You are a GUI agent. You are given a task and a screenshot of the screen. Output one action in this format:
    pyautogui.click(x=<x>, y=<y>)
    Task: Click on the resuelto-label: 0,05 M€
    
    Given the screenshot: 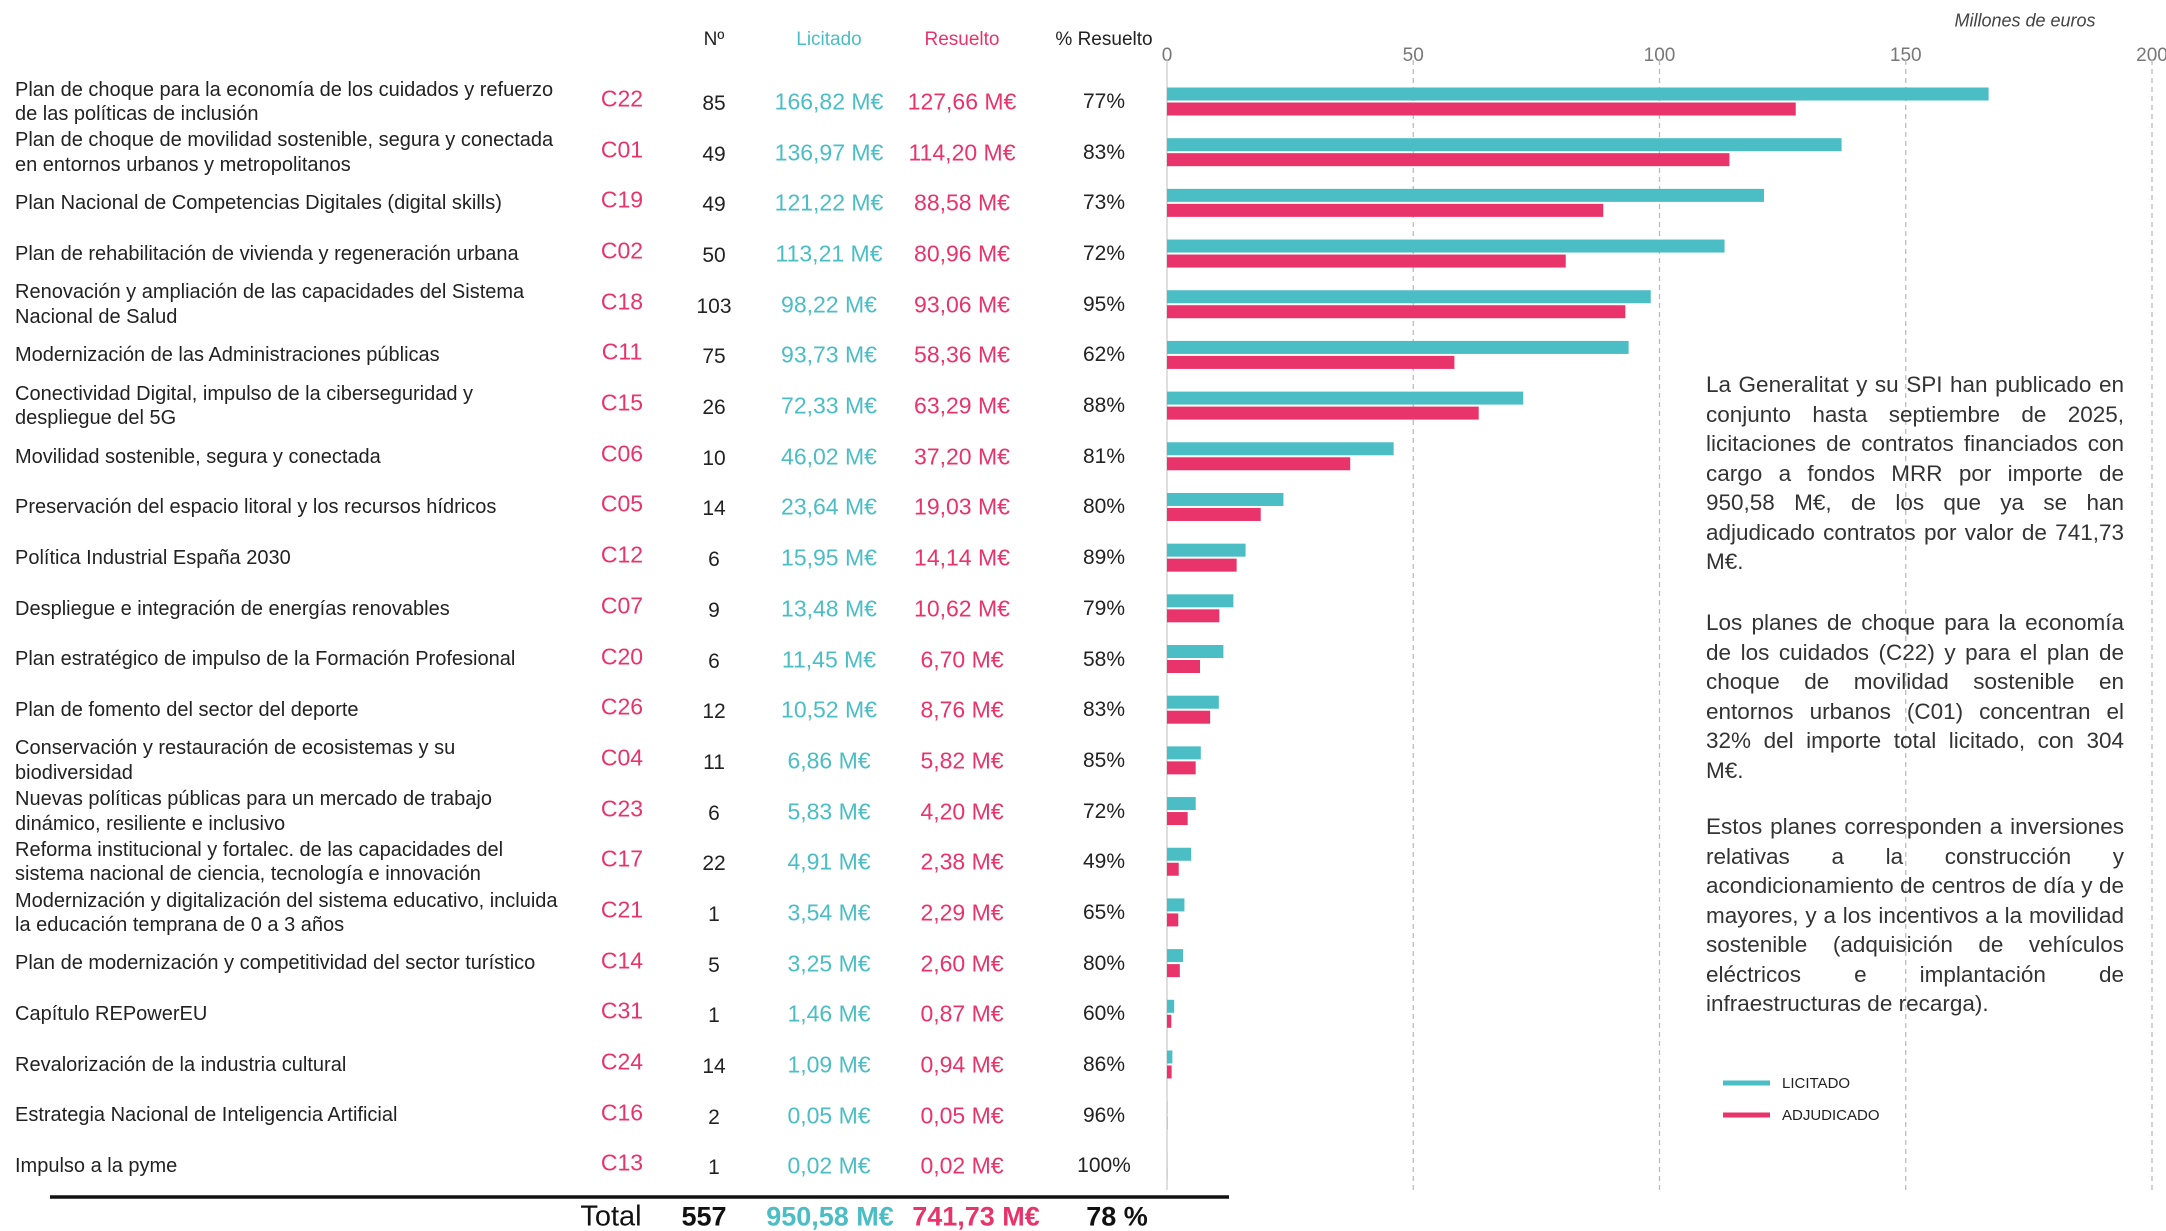 What is the action you would take?
    pyautogui.click(x=962, y=1115)
    